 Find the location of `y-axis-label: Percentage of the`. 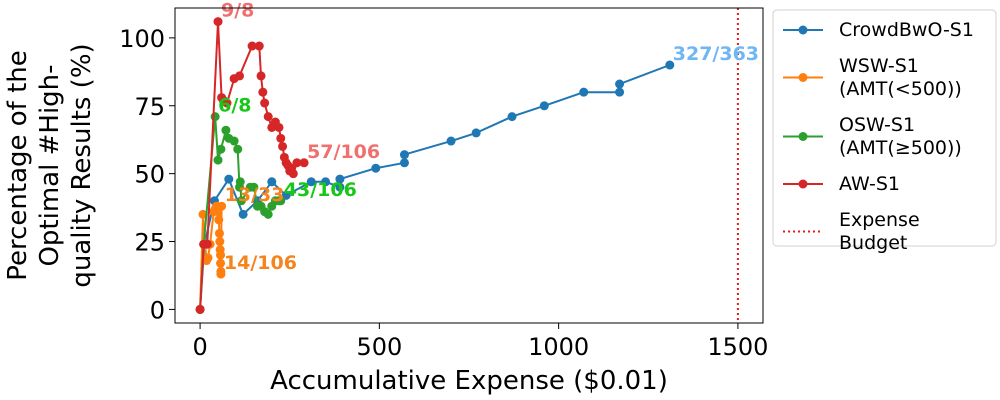

y-axis-label: Percentage of the is located at coordinates (18, 165).